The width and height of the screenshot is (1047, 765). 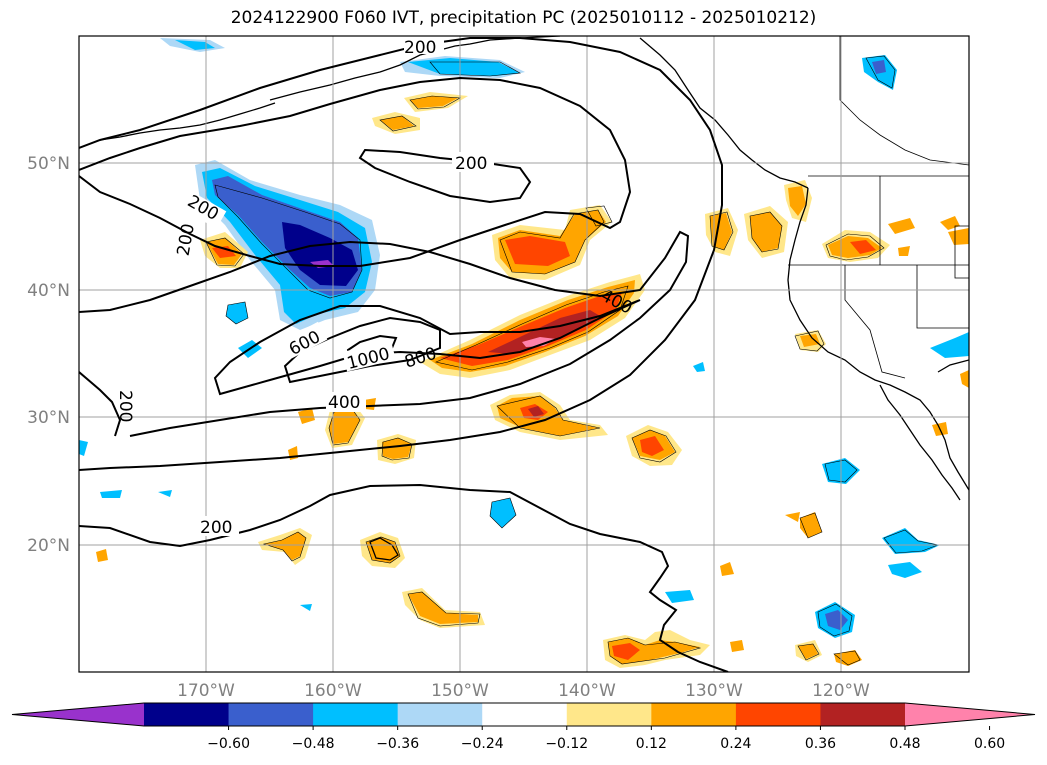 What do you see at coordinates (333, 691) in the screenshot?
I see `lon-label: 160°W` at bounding box center [333, 691].